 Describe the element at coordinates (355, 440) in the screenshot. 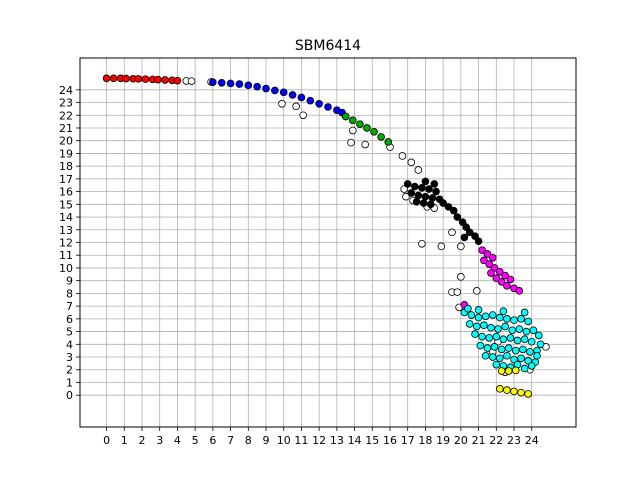

I see `x-tick-label: 14` at that location.